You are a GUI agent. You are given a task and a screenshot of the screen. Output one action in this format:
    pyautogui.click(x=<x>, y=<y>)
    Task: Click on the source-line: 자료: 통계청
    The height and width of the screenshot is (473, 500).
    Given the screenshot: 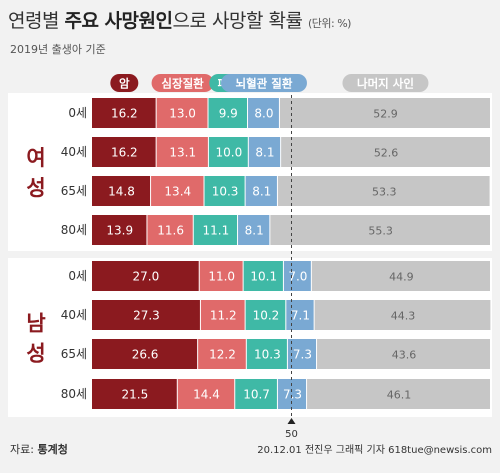 What is the action you would take?
    pyautogui.click(x=39, y=449)
    